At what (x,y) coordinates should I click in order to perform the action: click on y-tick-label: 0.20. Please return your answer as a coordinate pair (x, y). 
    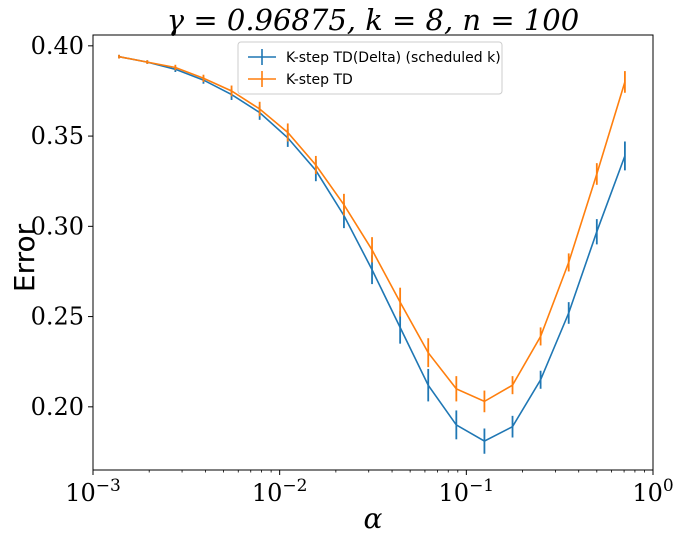
    Looking at the image, I should click on (57, 407).